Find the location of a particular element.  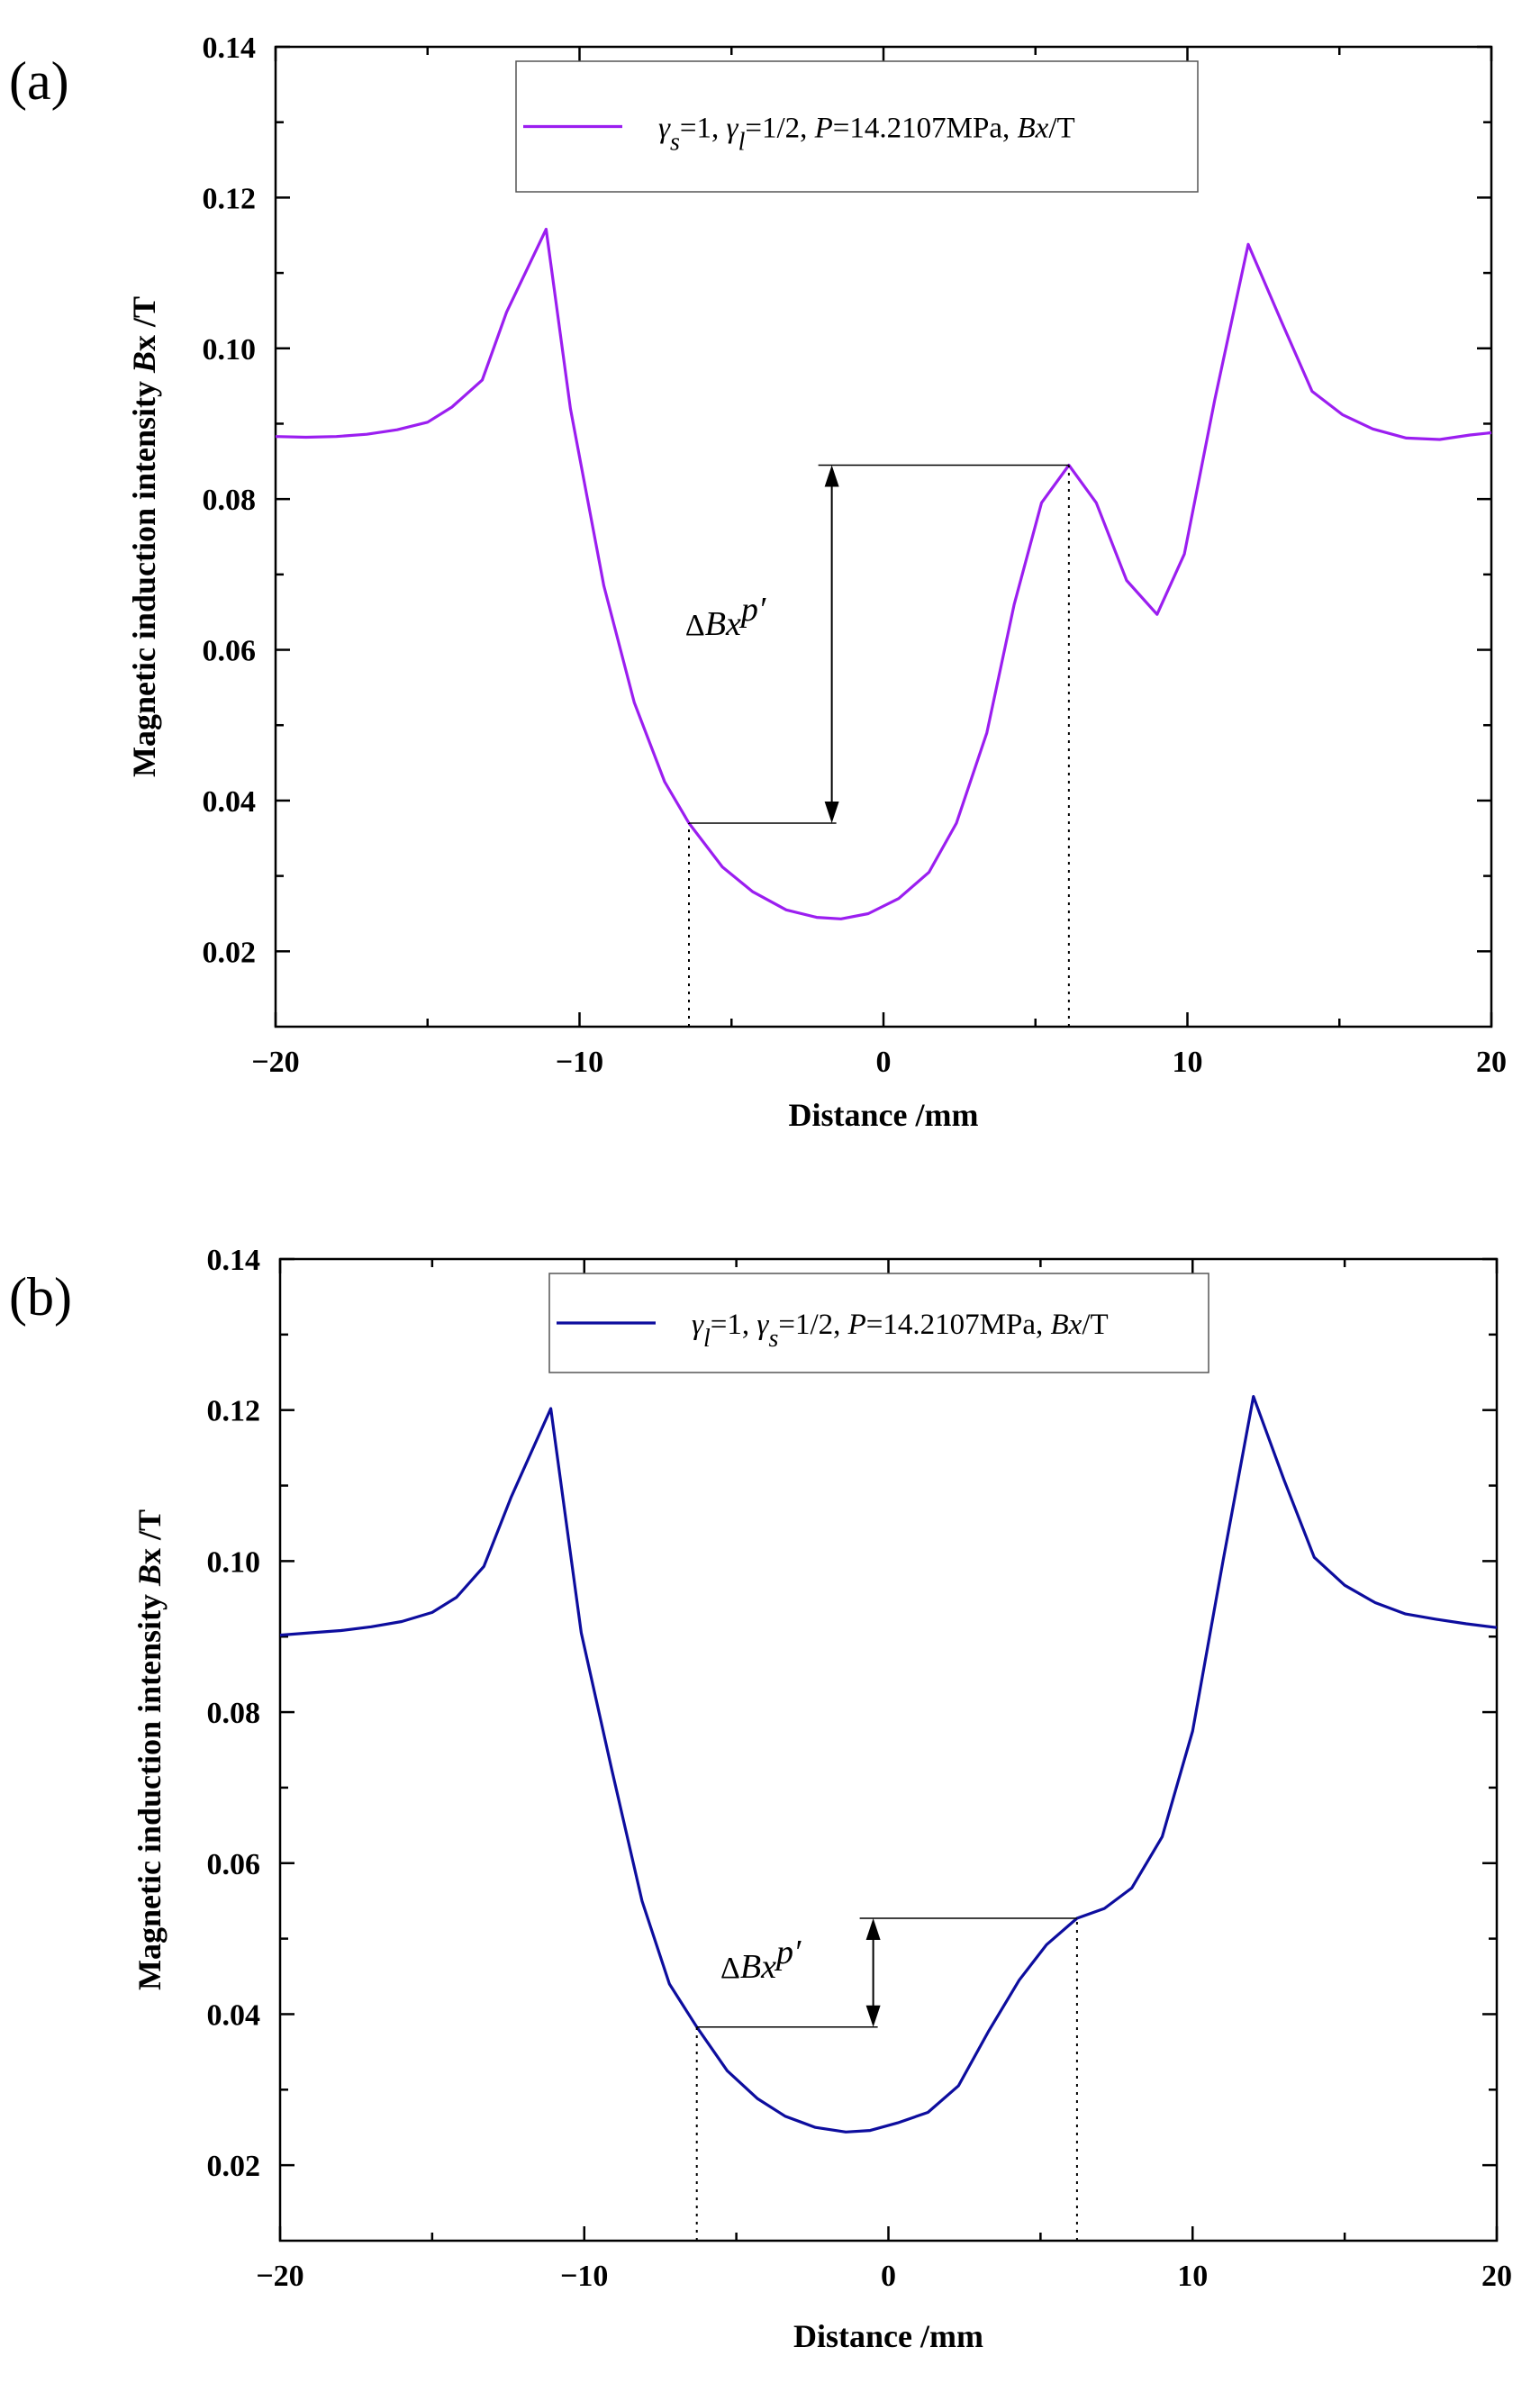

legend-label: γl=1, γs=1/2, P=14.2107MPa, Bx/T is located at coordinates (900, 1331).